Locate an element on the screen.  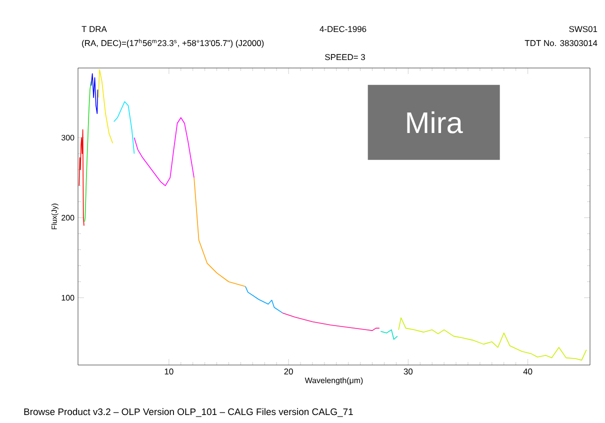
text: TDT No. 38303014 is located at coordinates (561, 43).